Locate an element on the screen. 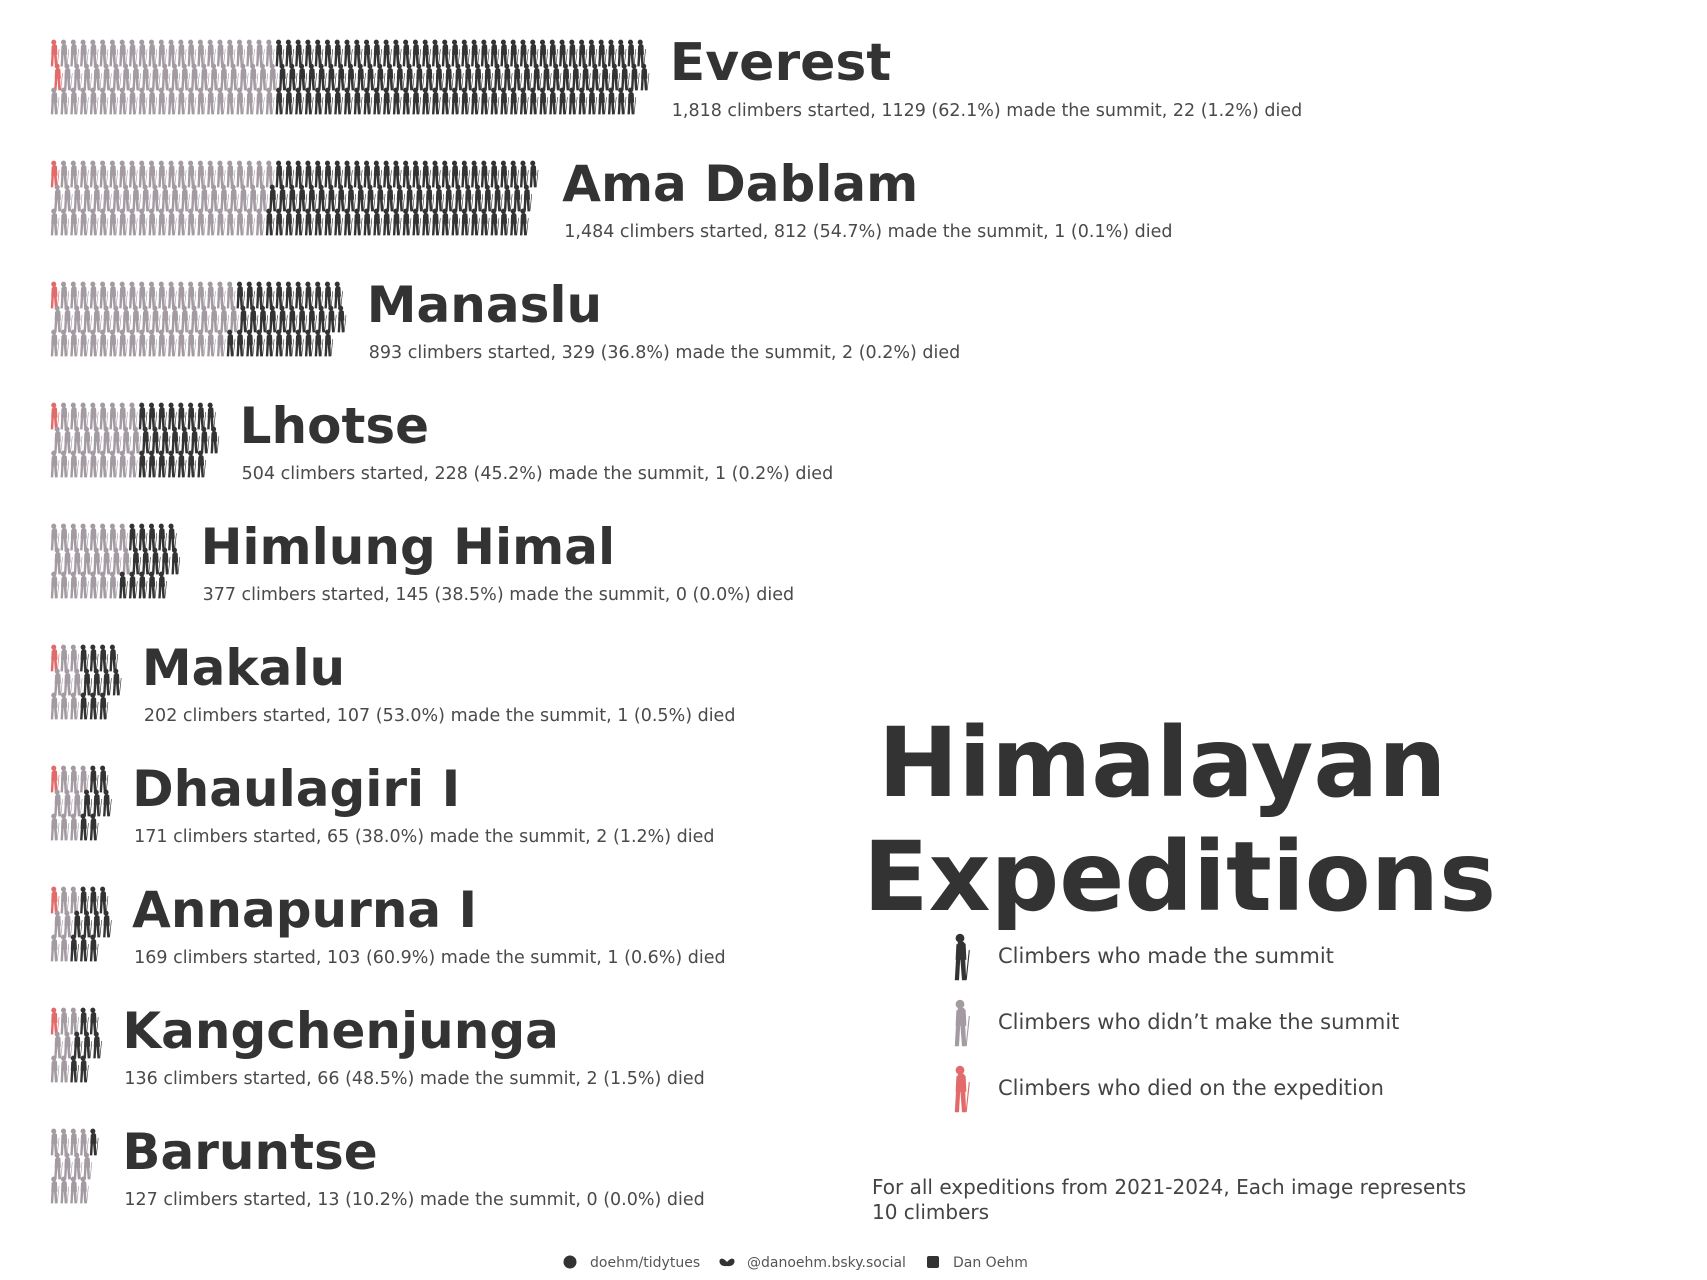 This screenshot has width=1707, height=1280. footer-text: doehm/tidytues is located at coordinates (645, 1263).